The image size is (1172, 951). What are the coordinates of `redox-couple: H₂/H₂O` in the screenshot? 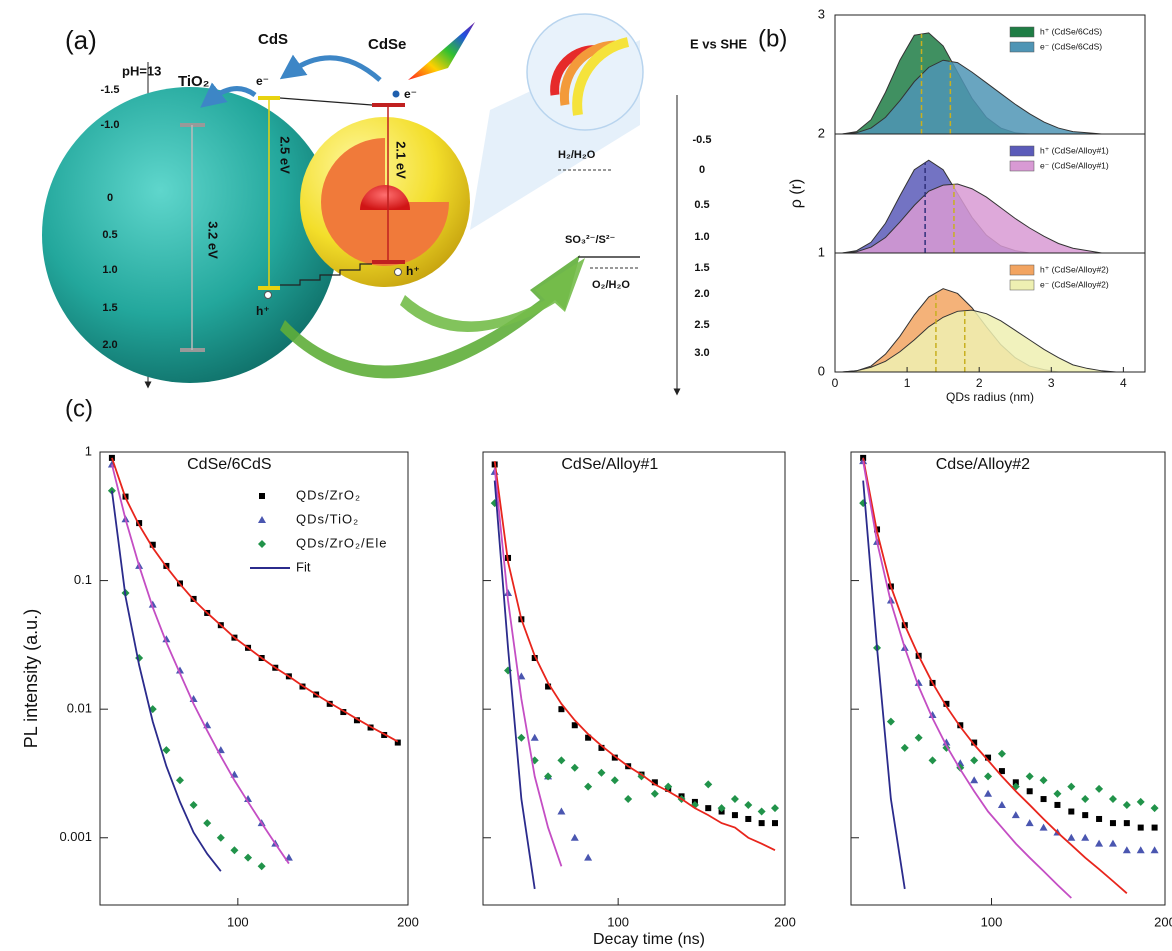 It's located at (577, 155).